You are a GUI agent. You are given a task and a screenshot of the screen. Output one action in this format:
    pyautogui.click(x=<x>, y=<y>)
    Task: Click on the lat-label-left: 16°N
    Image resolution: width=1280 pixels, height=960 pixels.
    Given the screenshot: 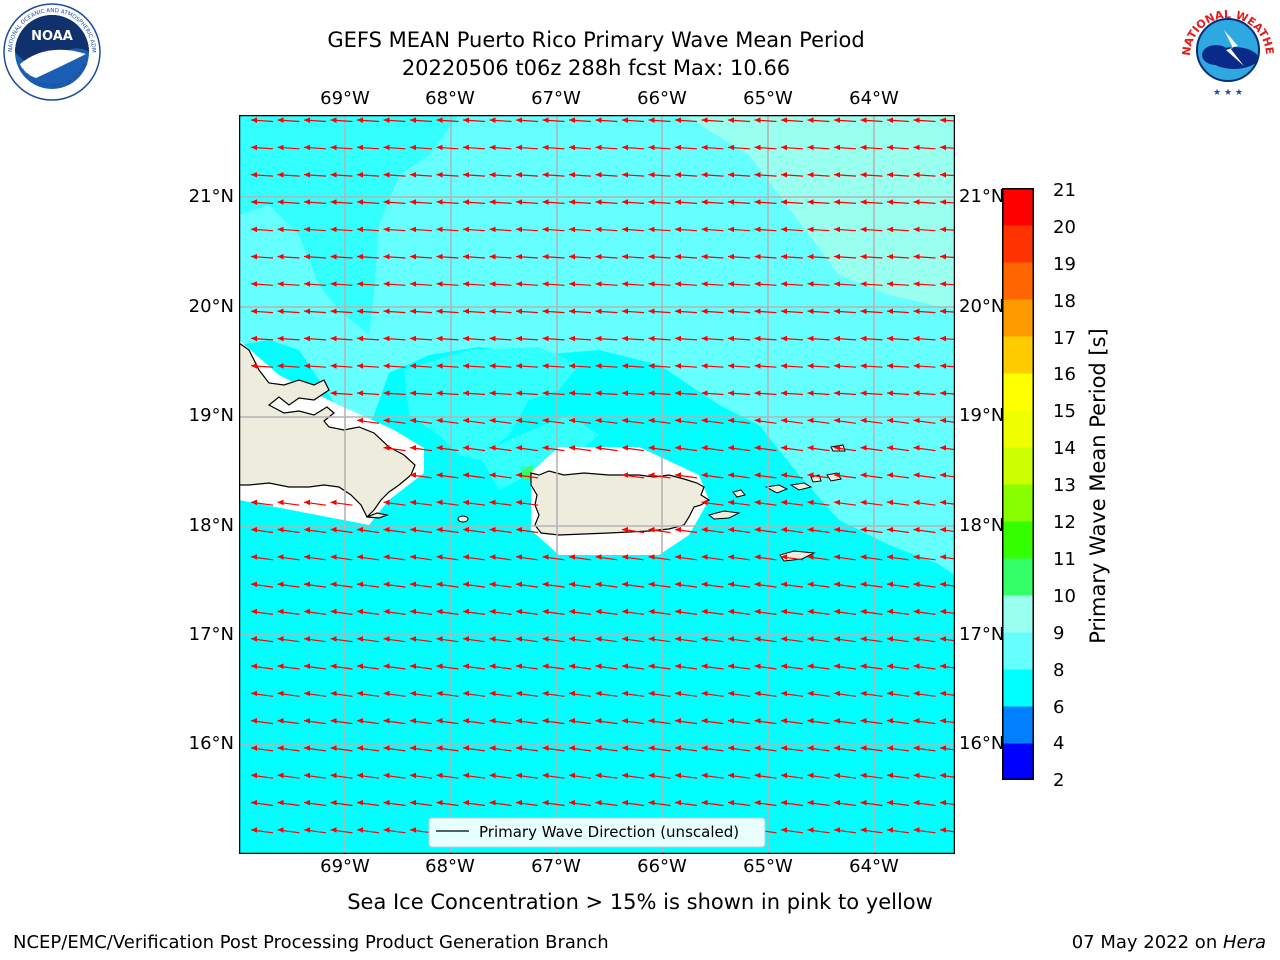 What is the action you would take?
    pyautogui.click(x=211, y=743)
    